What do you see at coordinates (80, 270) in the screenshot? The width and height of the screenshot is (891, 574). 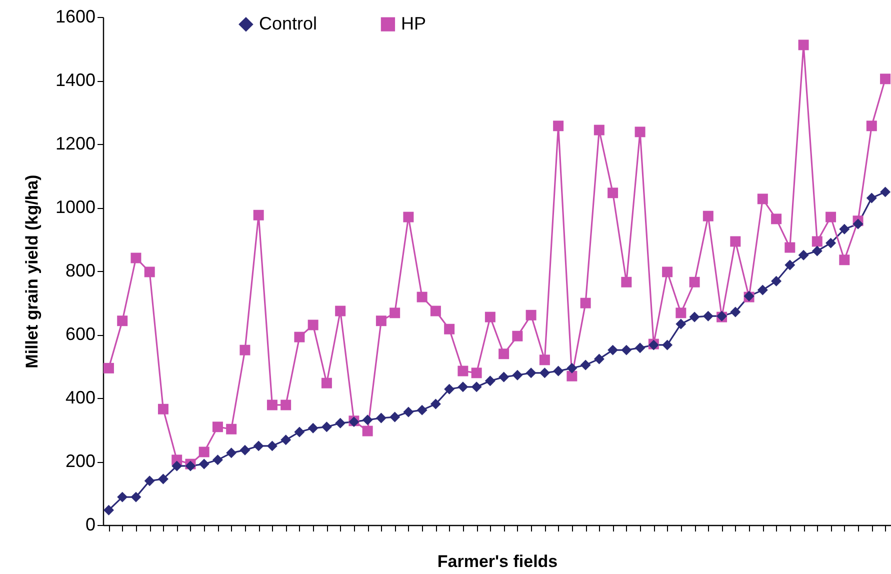 I see `y-tick-label: 800` at bounding box center [80, 270].